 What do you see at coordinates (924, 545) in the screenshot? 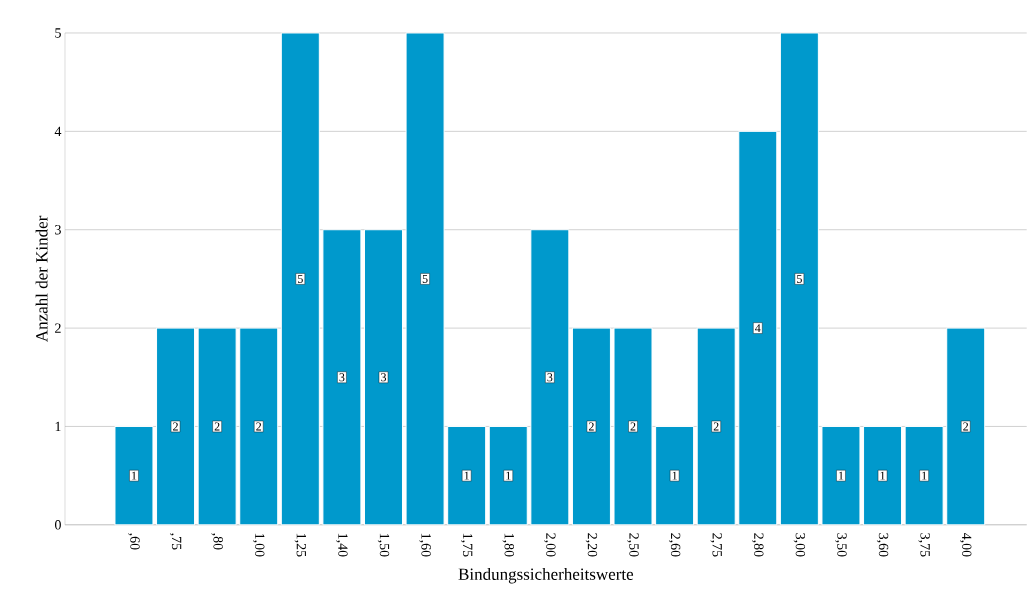
I see `x-tick-label: 3,75` at bounding box center [924, 545].